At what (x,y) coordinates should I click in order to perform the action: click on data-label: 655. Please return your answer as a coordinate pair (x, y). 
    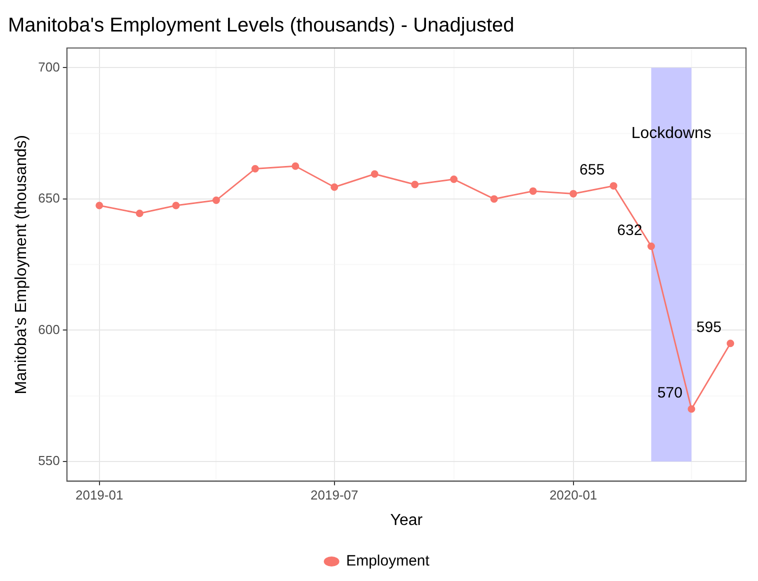
    Looking at the image, I should click on (592, 169).